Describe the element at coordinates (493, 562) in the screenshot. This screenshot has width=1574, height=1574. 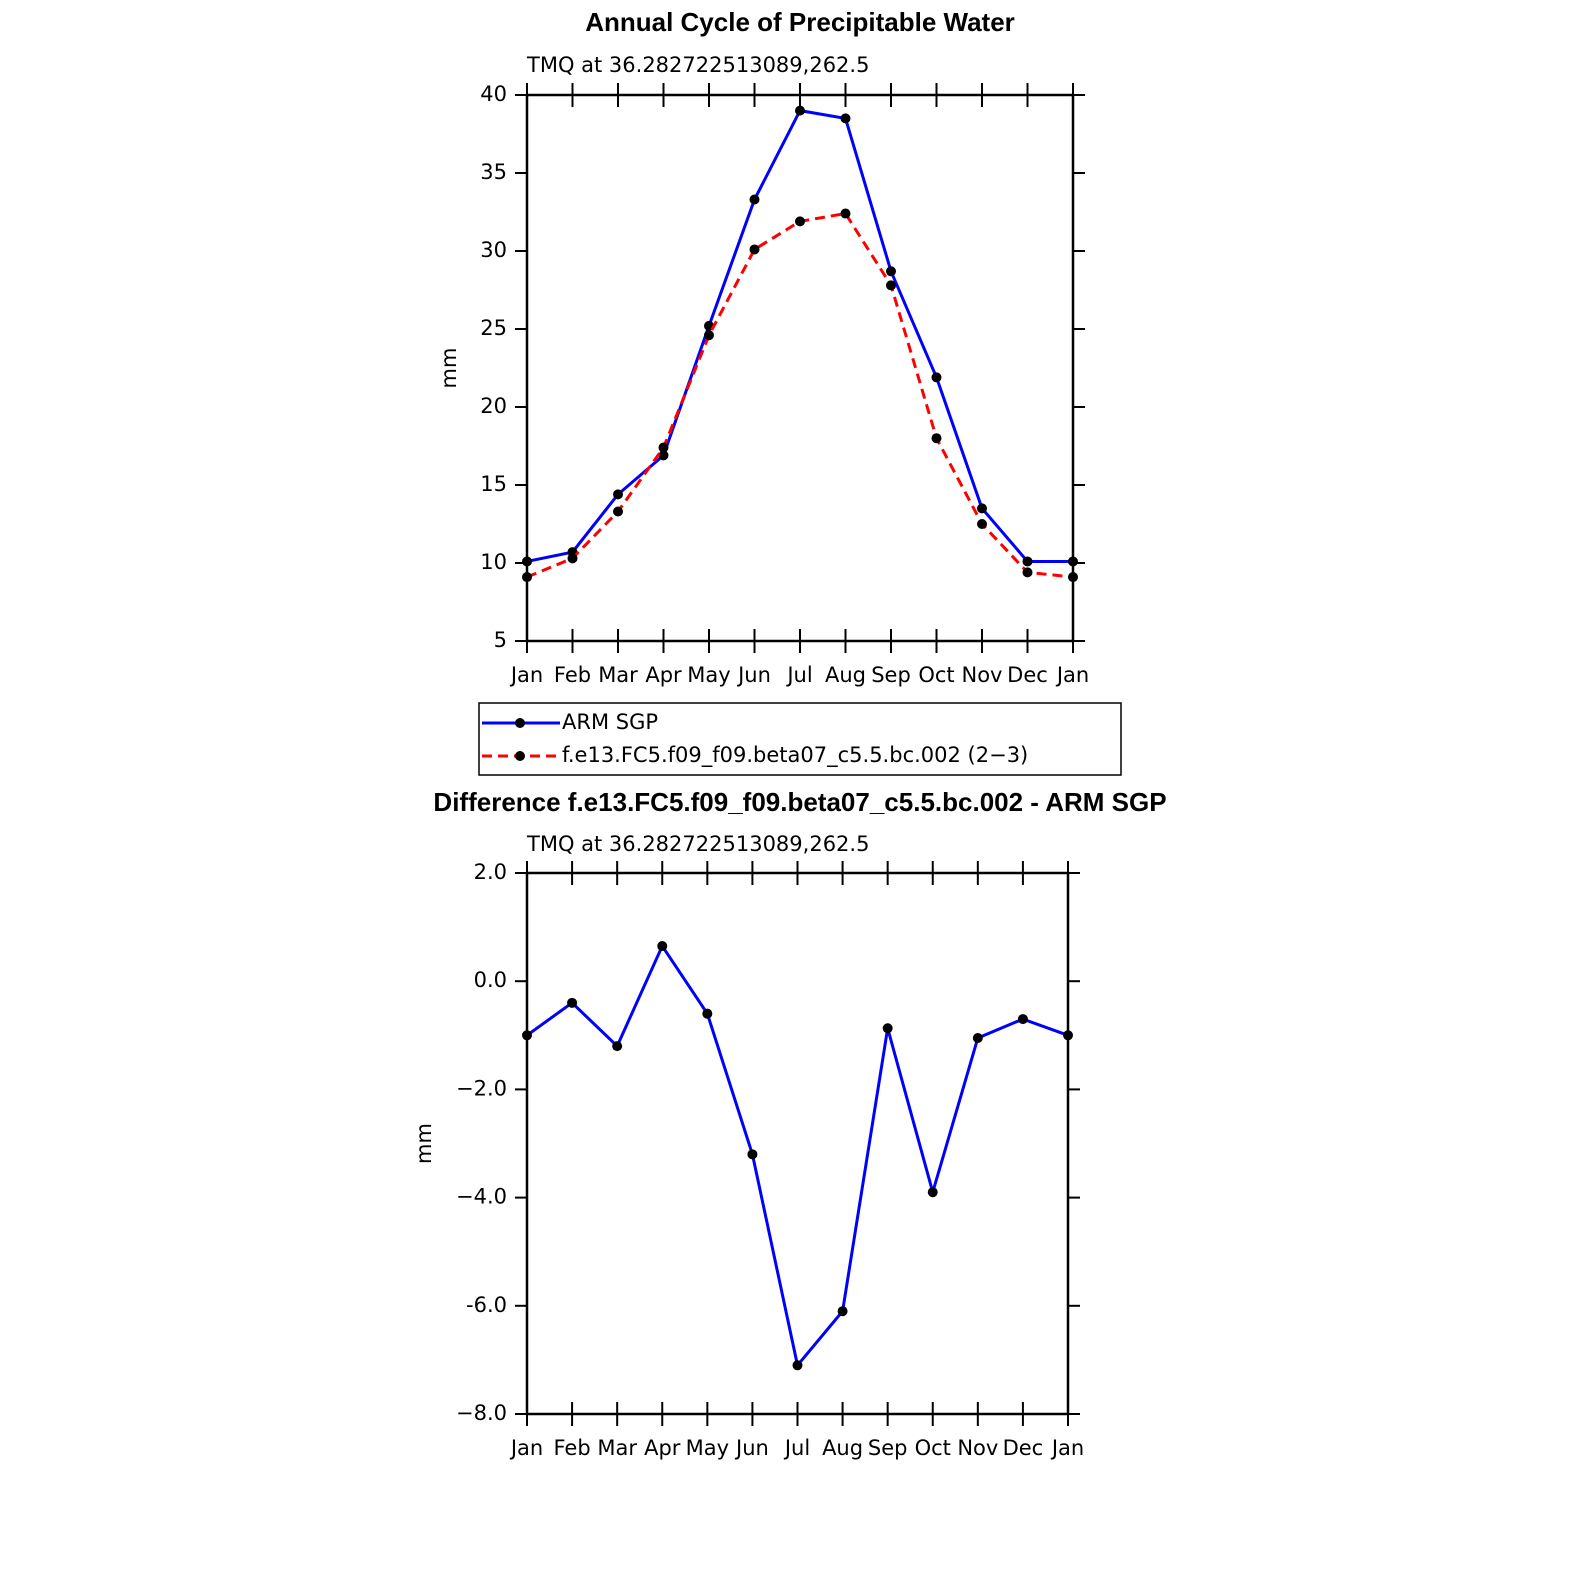
I see `y-tick-label: 10` at that location.